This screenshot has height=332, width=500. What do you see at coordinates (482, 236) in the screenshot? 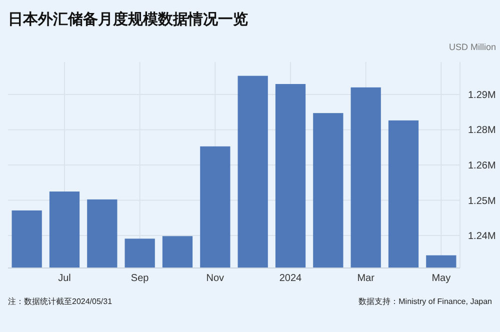
I see `y-tick-label: 1.24M` at bounding box center [482, 236].